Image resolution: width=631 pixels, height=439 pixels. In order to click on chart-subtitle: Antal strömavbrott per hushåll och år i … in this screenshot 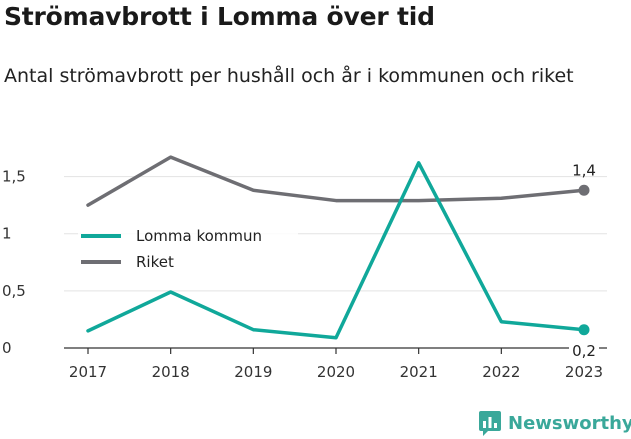, I will do `click(289, 76)`.